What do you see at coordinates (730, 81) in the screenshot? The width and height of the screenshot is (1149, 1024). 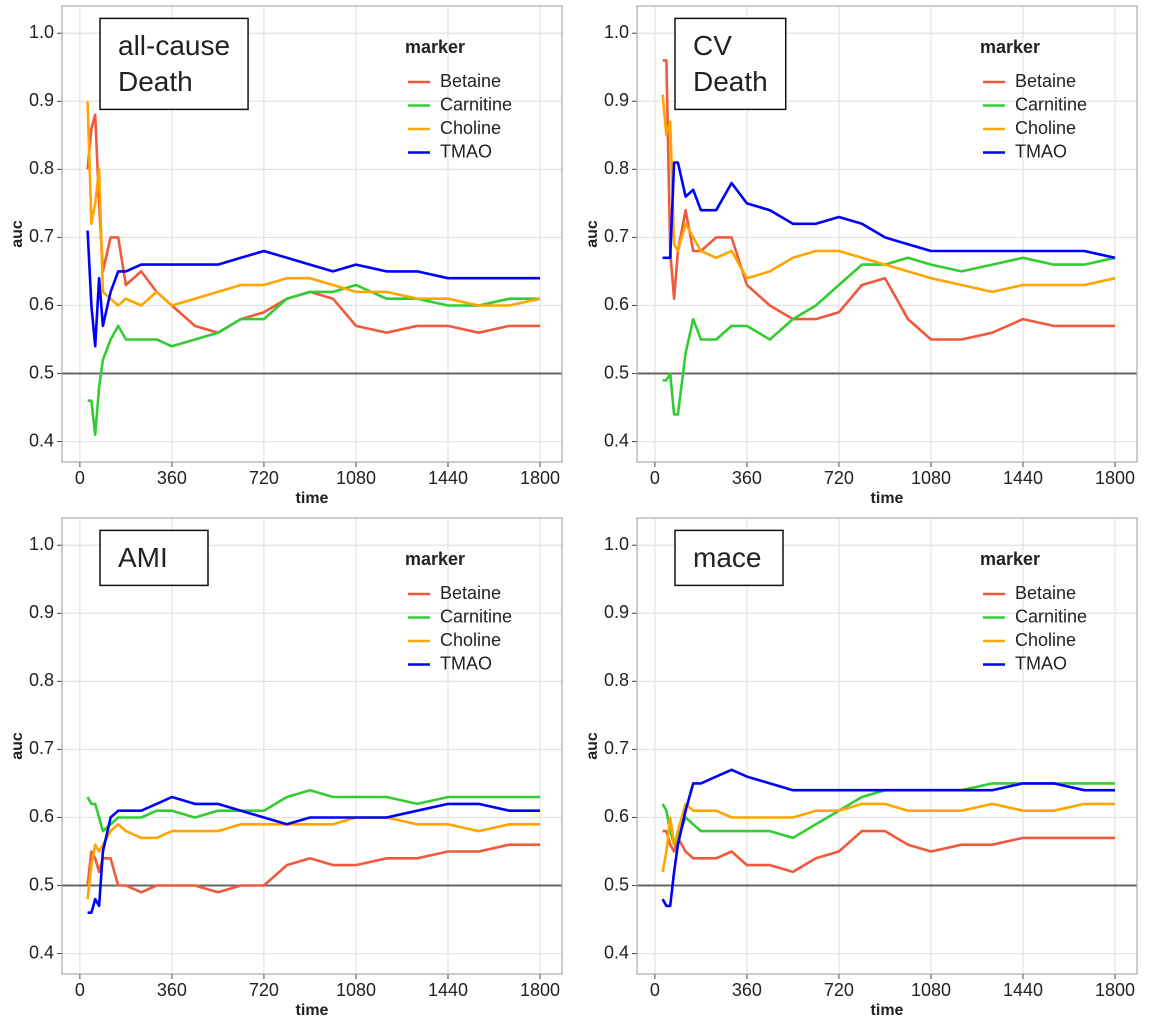 I see `annotation-line: Death` at bounding box center [730, 81].